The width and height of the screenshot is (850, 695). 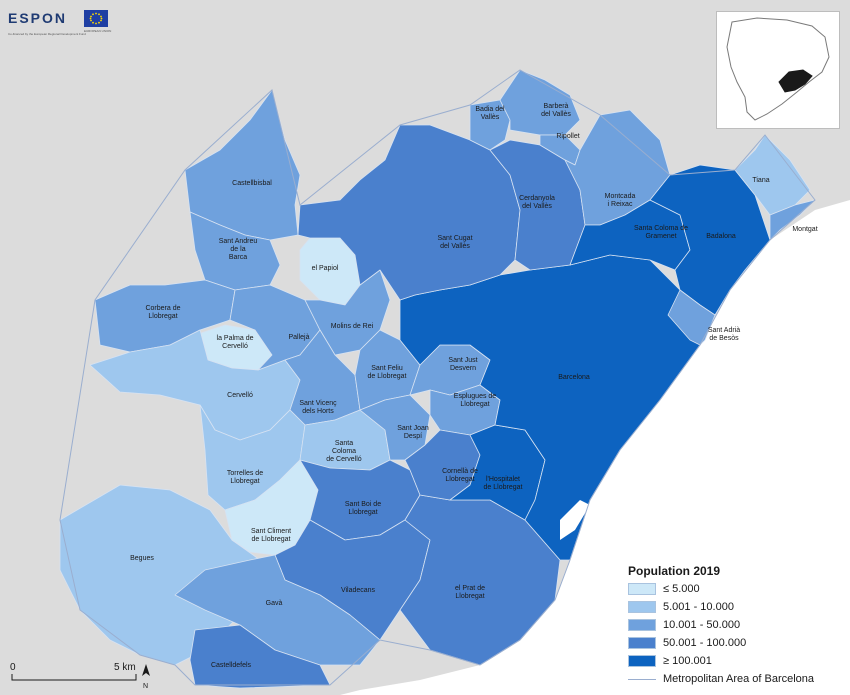 What do you see at coordinates (556, 110) in the screenshot?
I see `label-barbera-del-valles: Barberà del Vallès` at bounding box center [556, 110].